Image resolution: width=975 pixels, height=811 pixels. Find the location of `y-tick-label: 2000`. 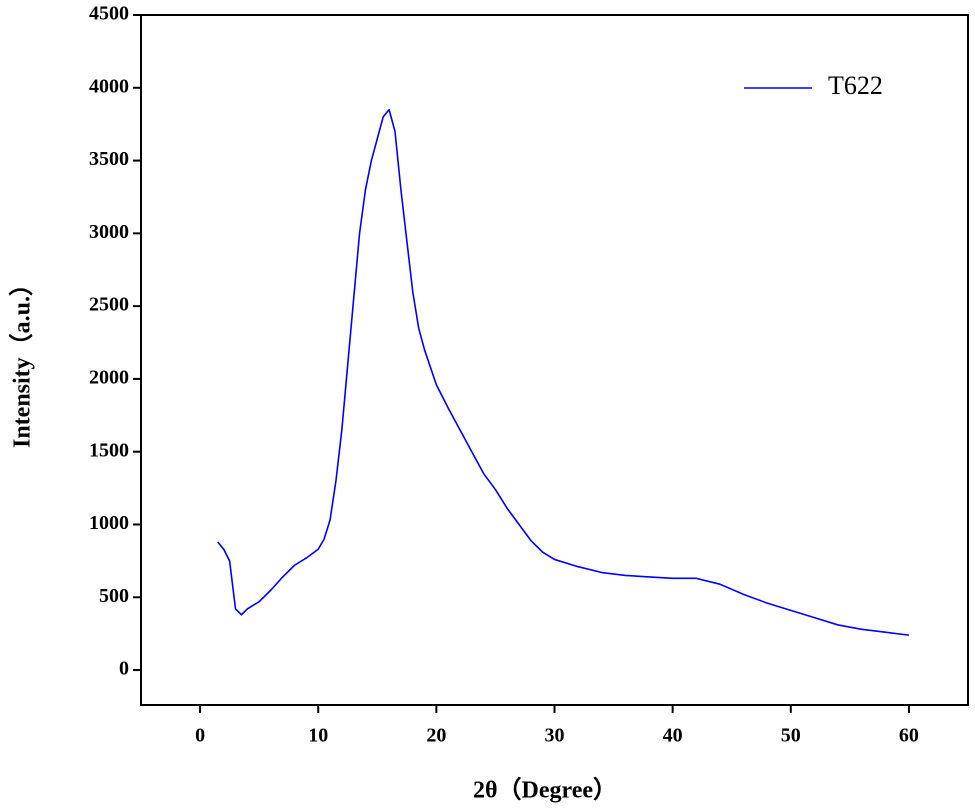

y-tick-label: 2000 is located at coordinates (109, 378).